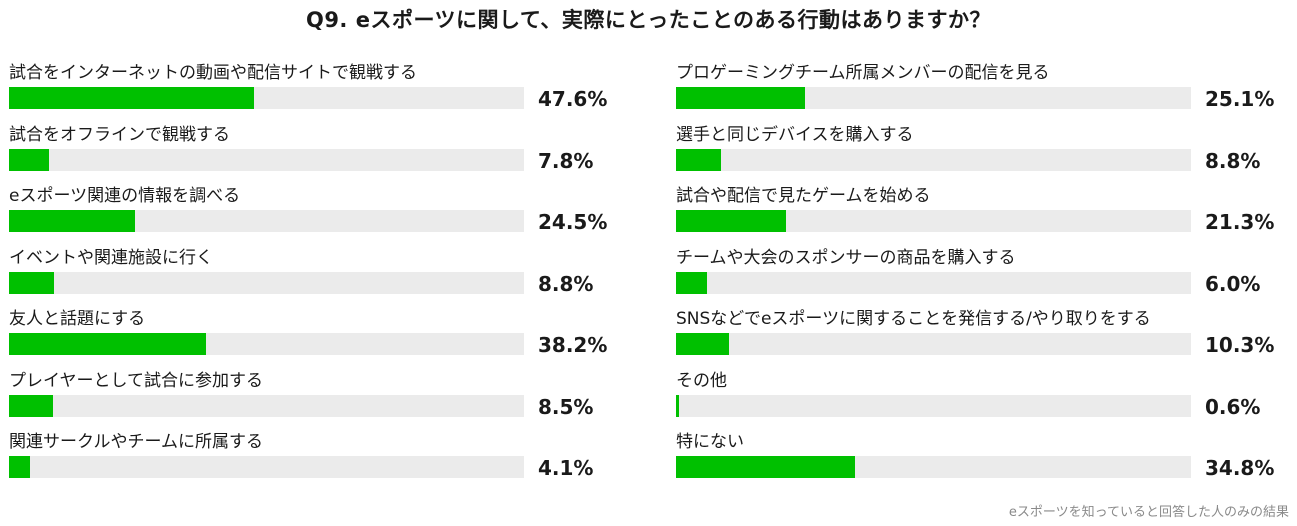  Describe the element at coordinates (795, 135) in the screenshot. I see `bar-label: 選手と同じデバイスを購入する` at that location.